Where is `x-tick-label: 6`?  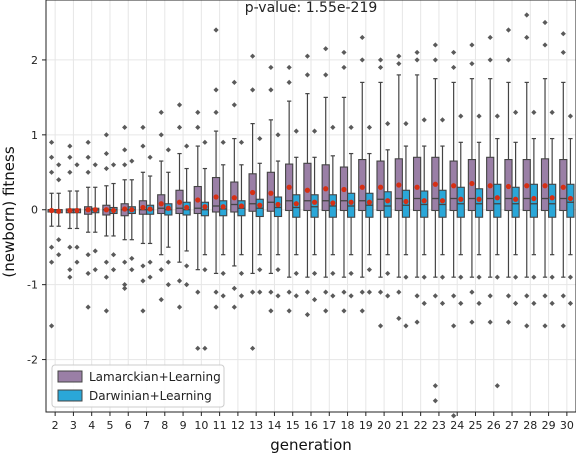 x-tick-label: 6 is located at coordinates (128, 425).